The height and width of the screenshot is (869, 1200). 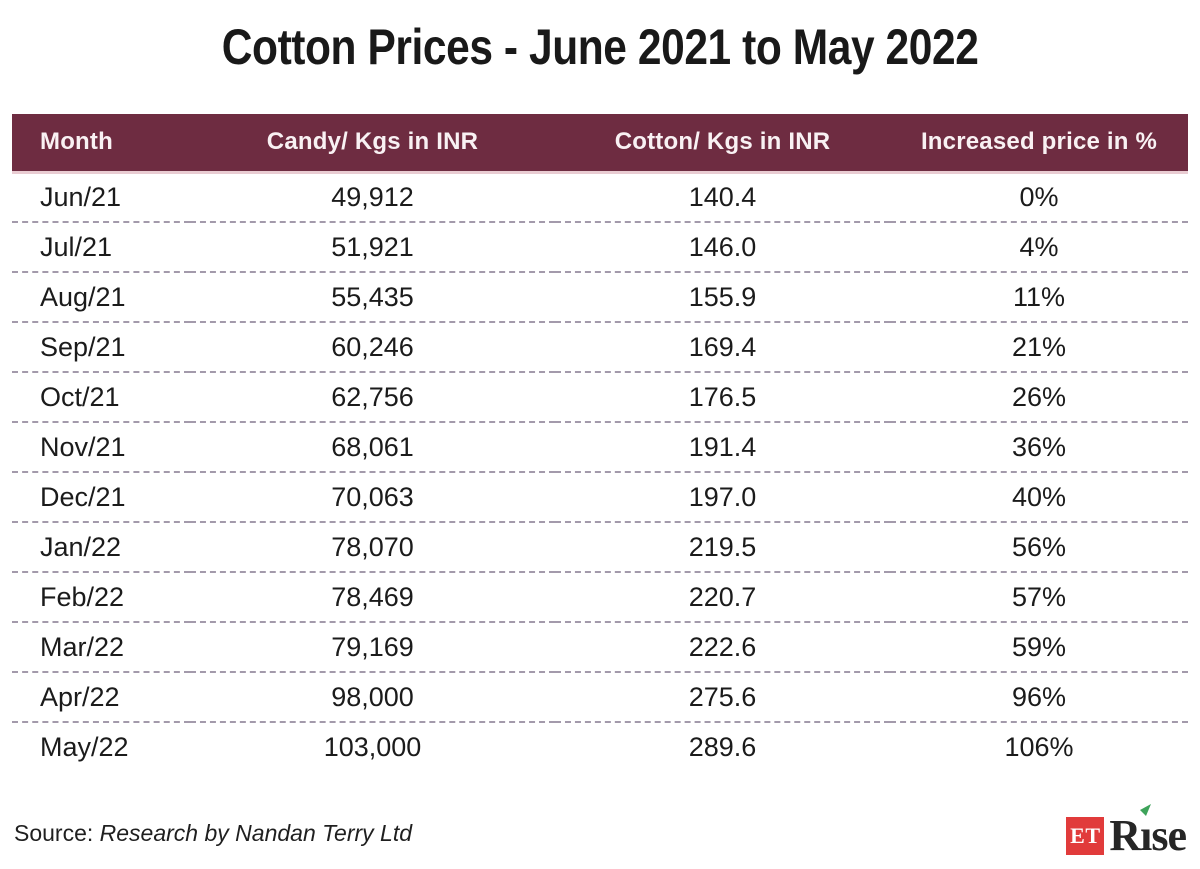 I want to click on cell-candy: 51,921, so click(x=372, y=247).